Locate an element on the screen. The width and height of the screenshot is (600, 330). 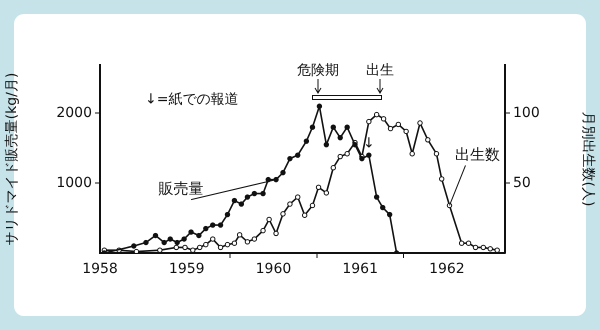
x-tick-label: 1958 is located at coordinates (100, 269).